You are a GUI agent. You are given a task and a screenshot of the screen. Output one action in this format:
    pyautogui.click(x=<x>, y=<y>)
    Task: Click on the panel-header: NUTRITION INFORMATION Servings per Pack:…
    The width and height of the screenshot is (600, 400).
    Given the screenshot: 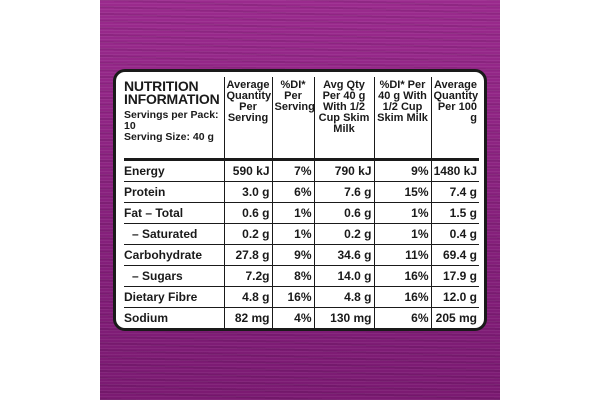 What is the action you would take?
    pyautogui.click(x=174, y=119)
    